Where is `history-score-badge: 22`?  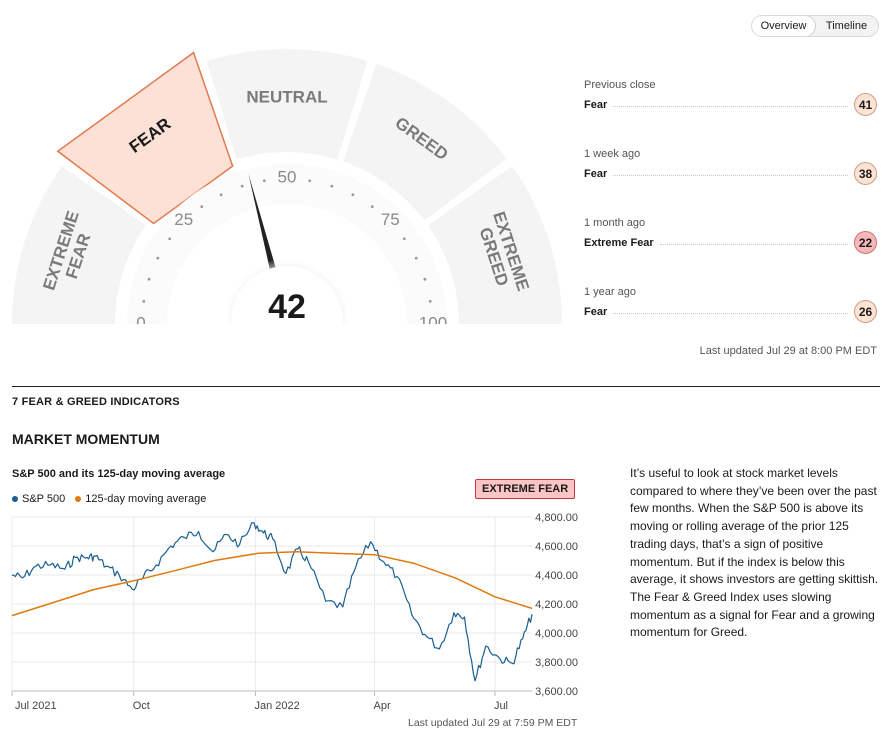 history-score-badge: 22 is located at coordinates (865, 242).